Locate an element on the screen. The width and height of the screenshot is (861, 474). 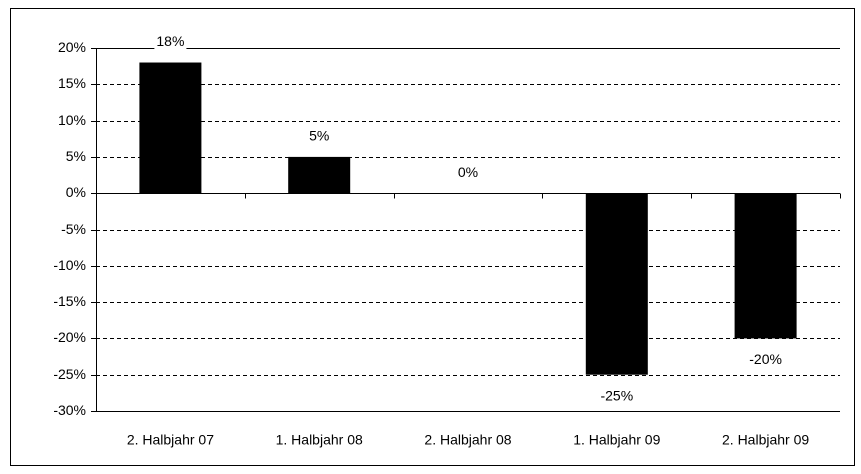
value-label: -20% is located at coordinates (765, 359).